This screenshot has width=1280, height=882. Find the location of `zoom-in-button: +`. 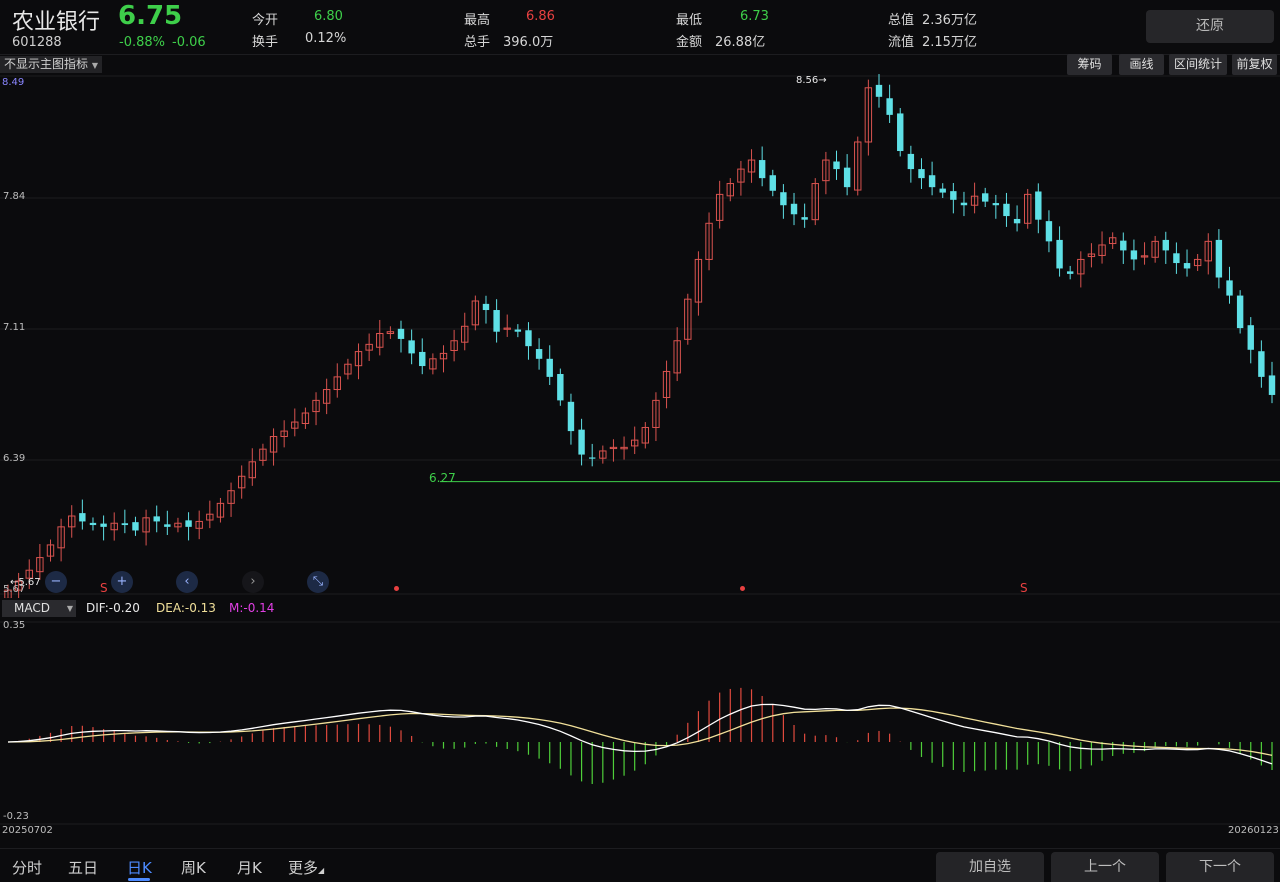

zoom-in-button: + is located at coordinates (122, 582).